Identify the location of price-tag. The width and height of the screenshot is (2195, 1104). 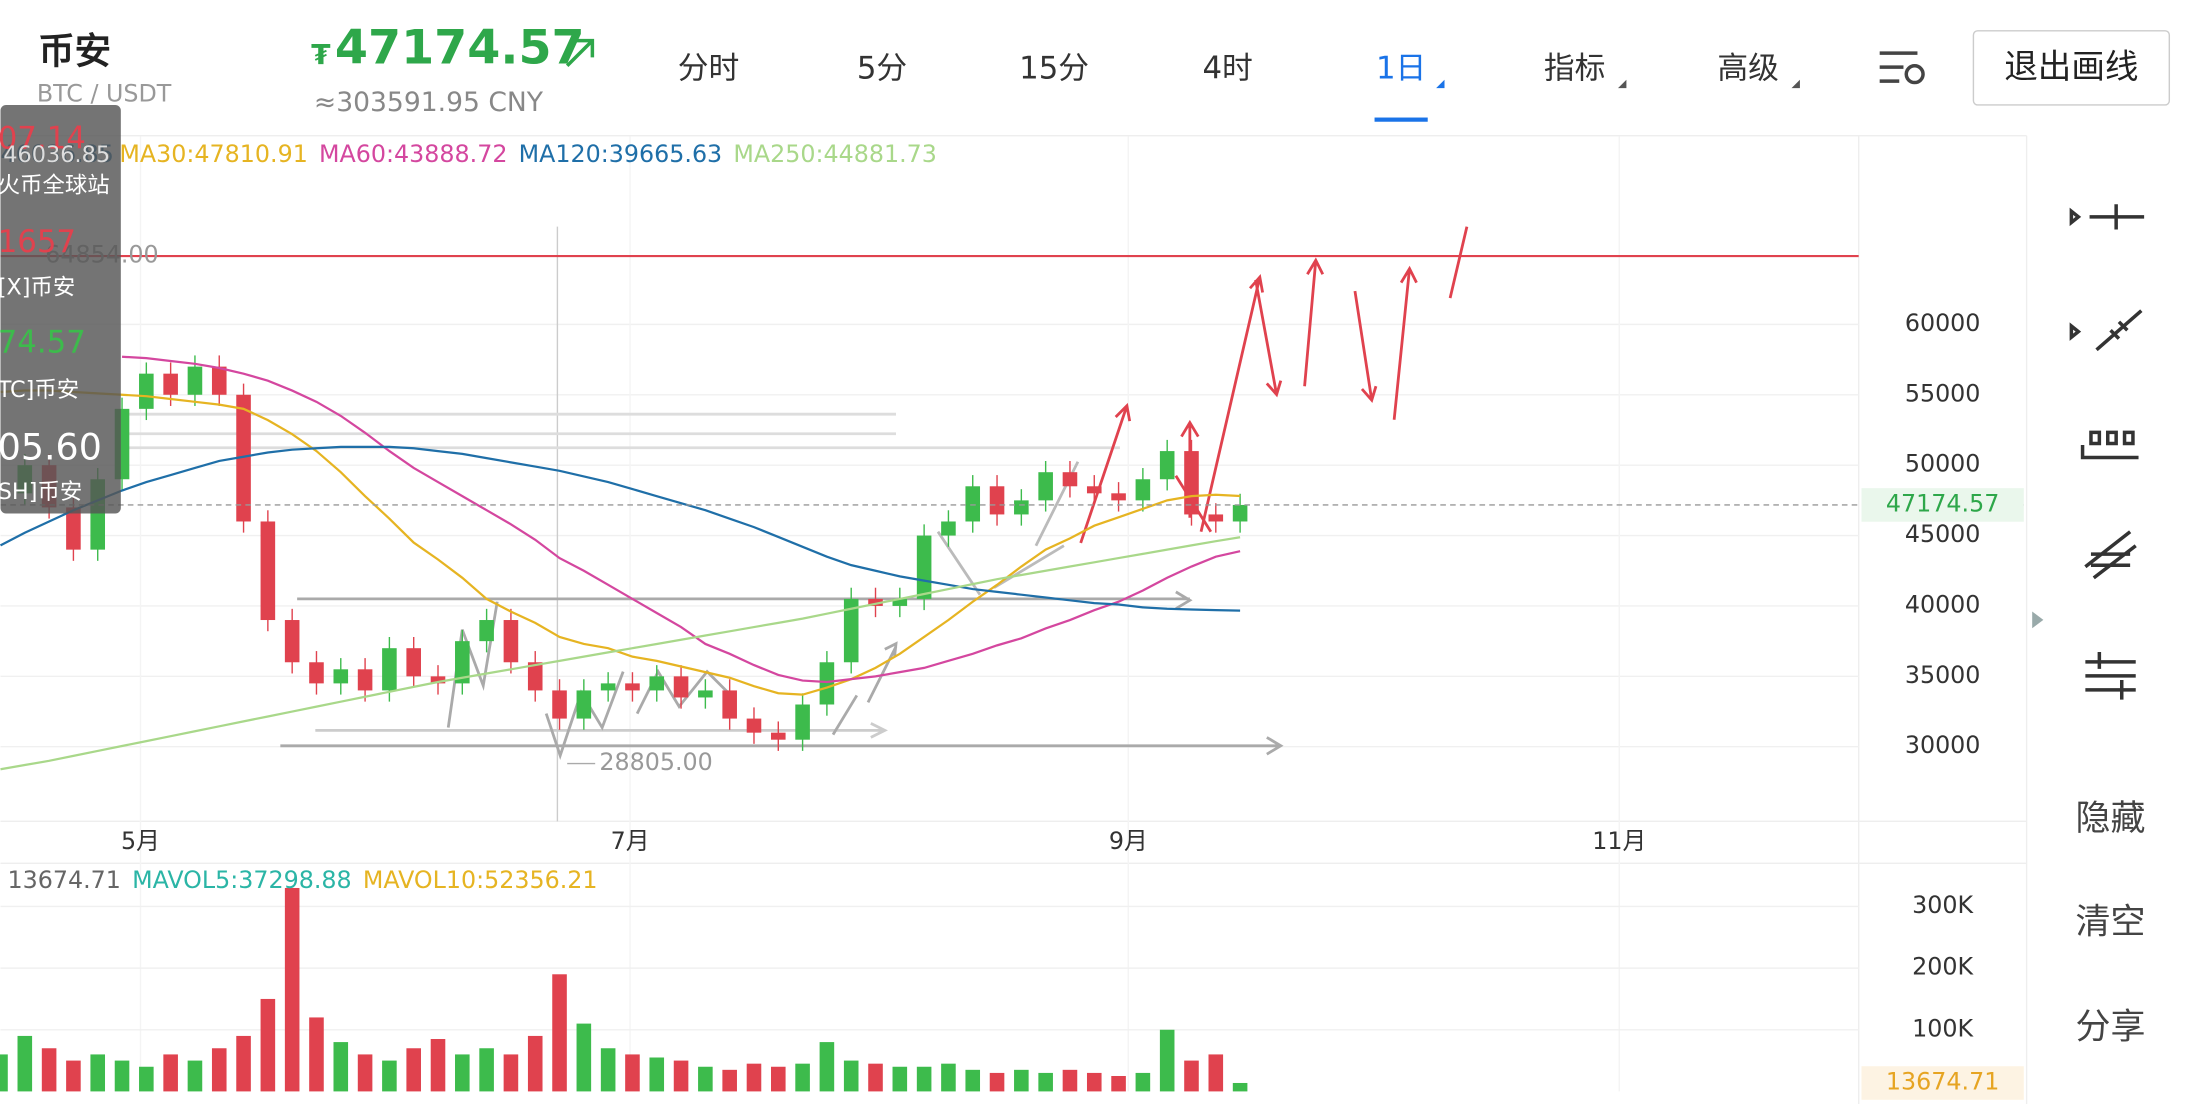
(1942, 505).